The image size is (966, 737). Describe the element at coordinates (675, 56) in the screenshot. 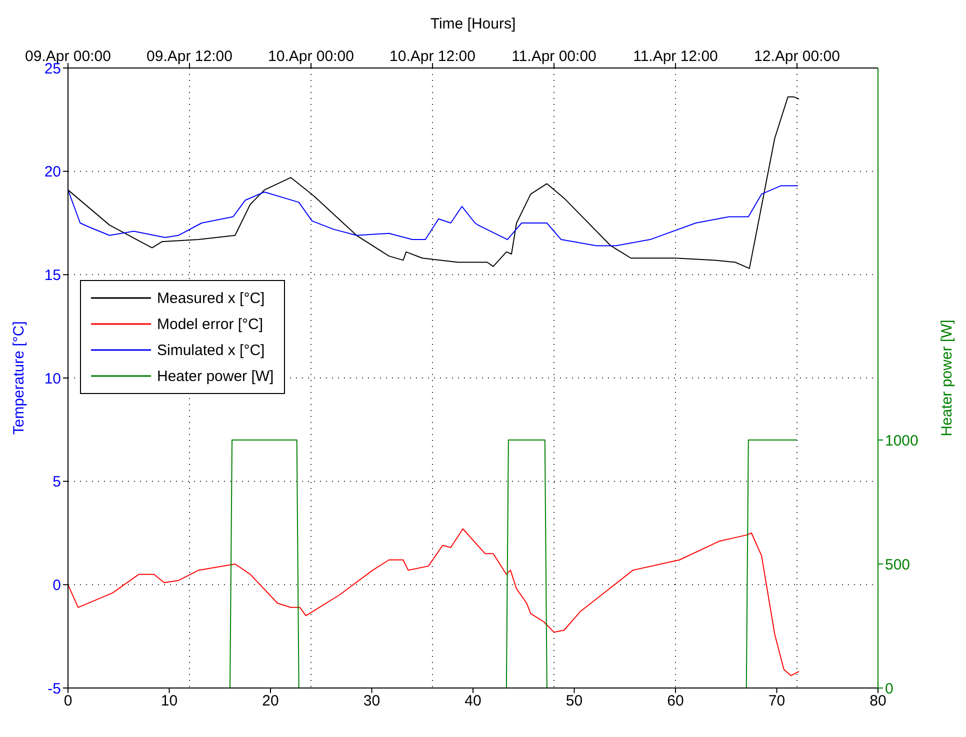

I see `x2-tick-label: 11.Apr 12:00` at that location.